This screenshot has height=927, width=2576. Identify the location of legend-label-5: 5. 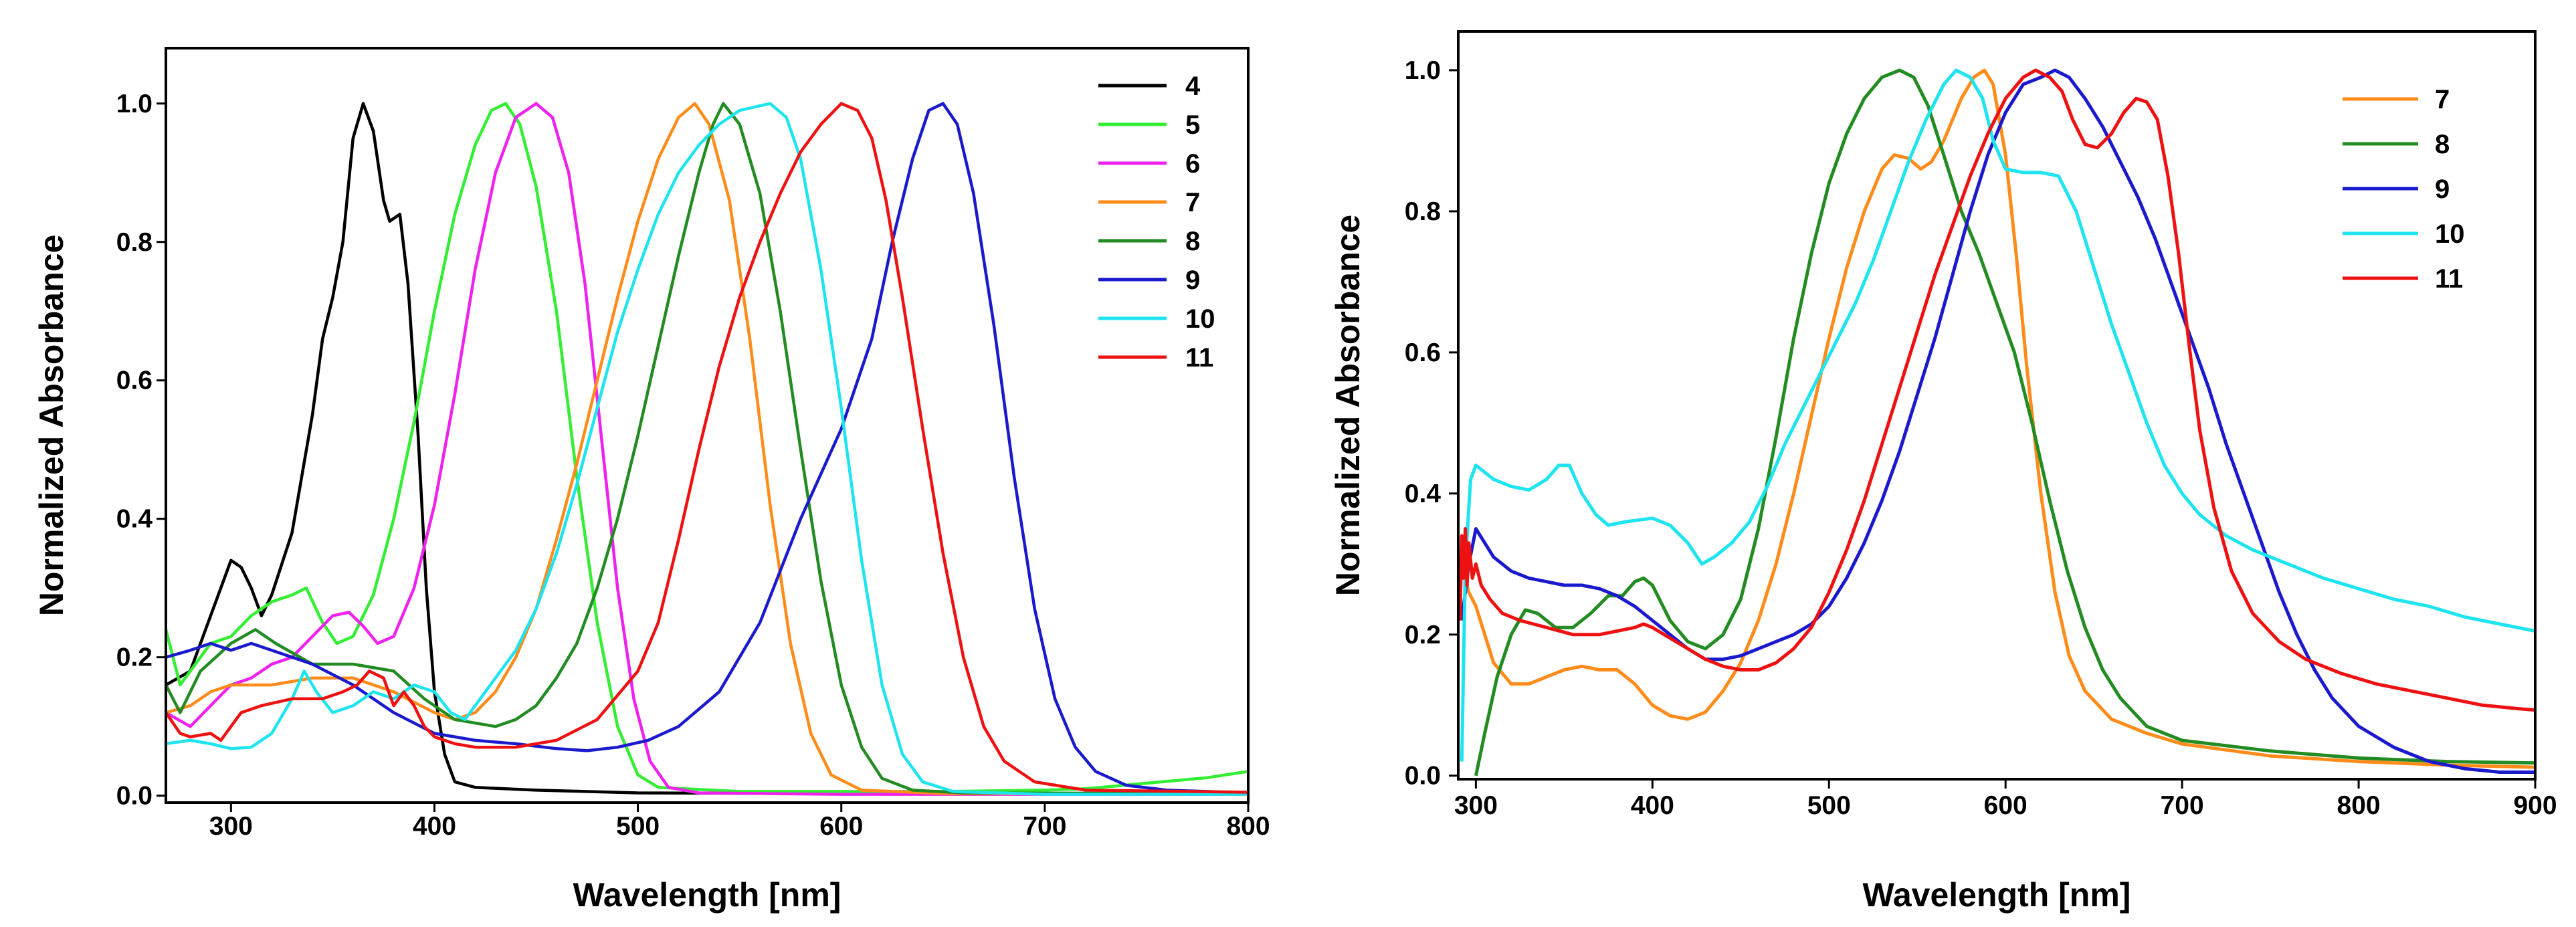
(1192, 125).